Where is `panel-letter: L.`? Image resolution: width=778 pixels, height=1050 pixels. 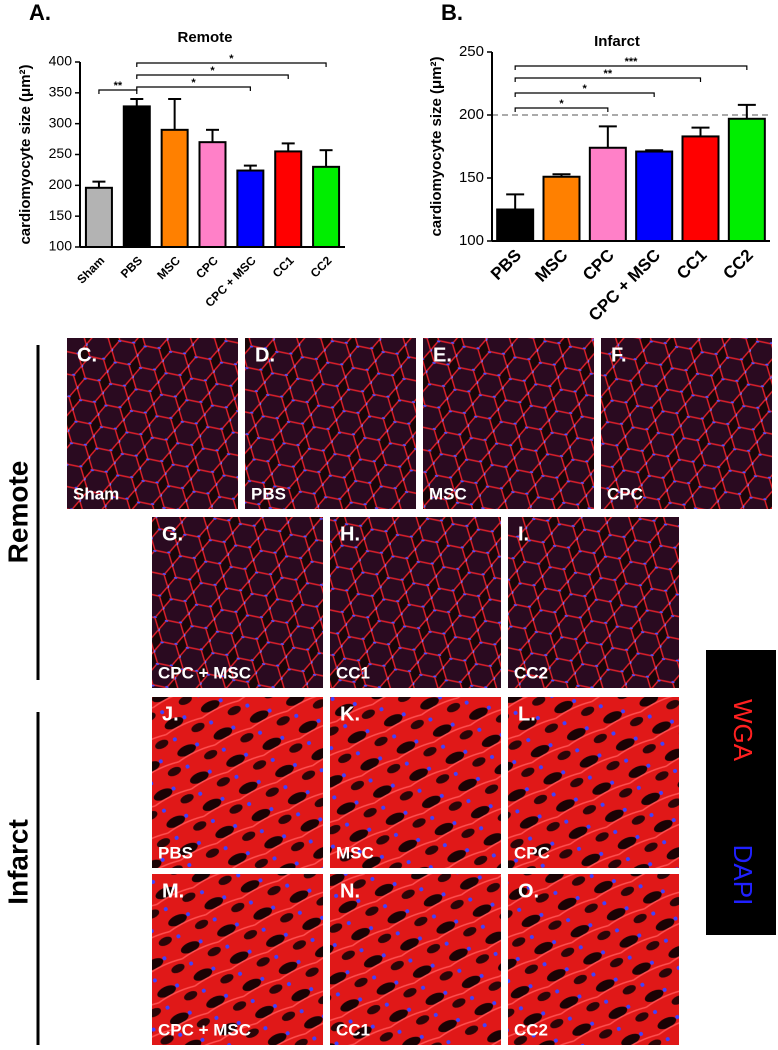
panel-letter: L. is located at coordinates (527, 714).